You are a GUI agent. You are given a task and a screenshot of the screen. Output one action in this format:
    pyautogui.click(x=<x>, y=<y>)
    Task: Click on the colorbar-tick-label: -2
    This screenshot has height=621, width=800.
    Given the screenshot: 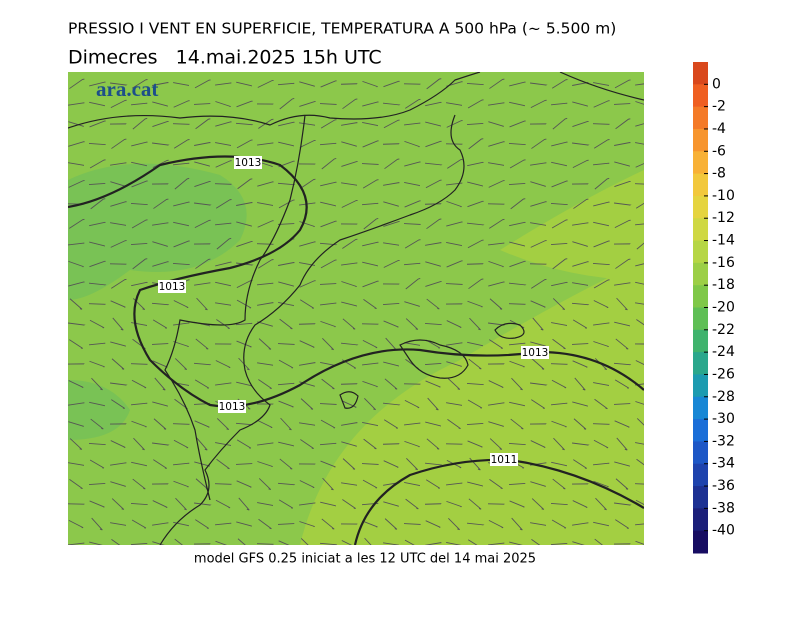 What is the action you would take?
    pyautogui.click(x=719, y=107)
    